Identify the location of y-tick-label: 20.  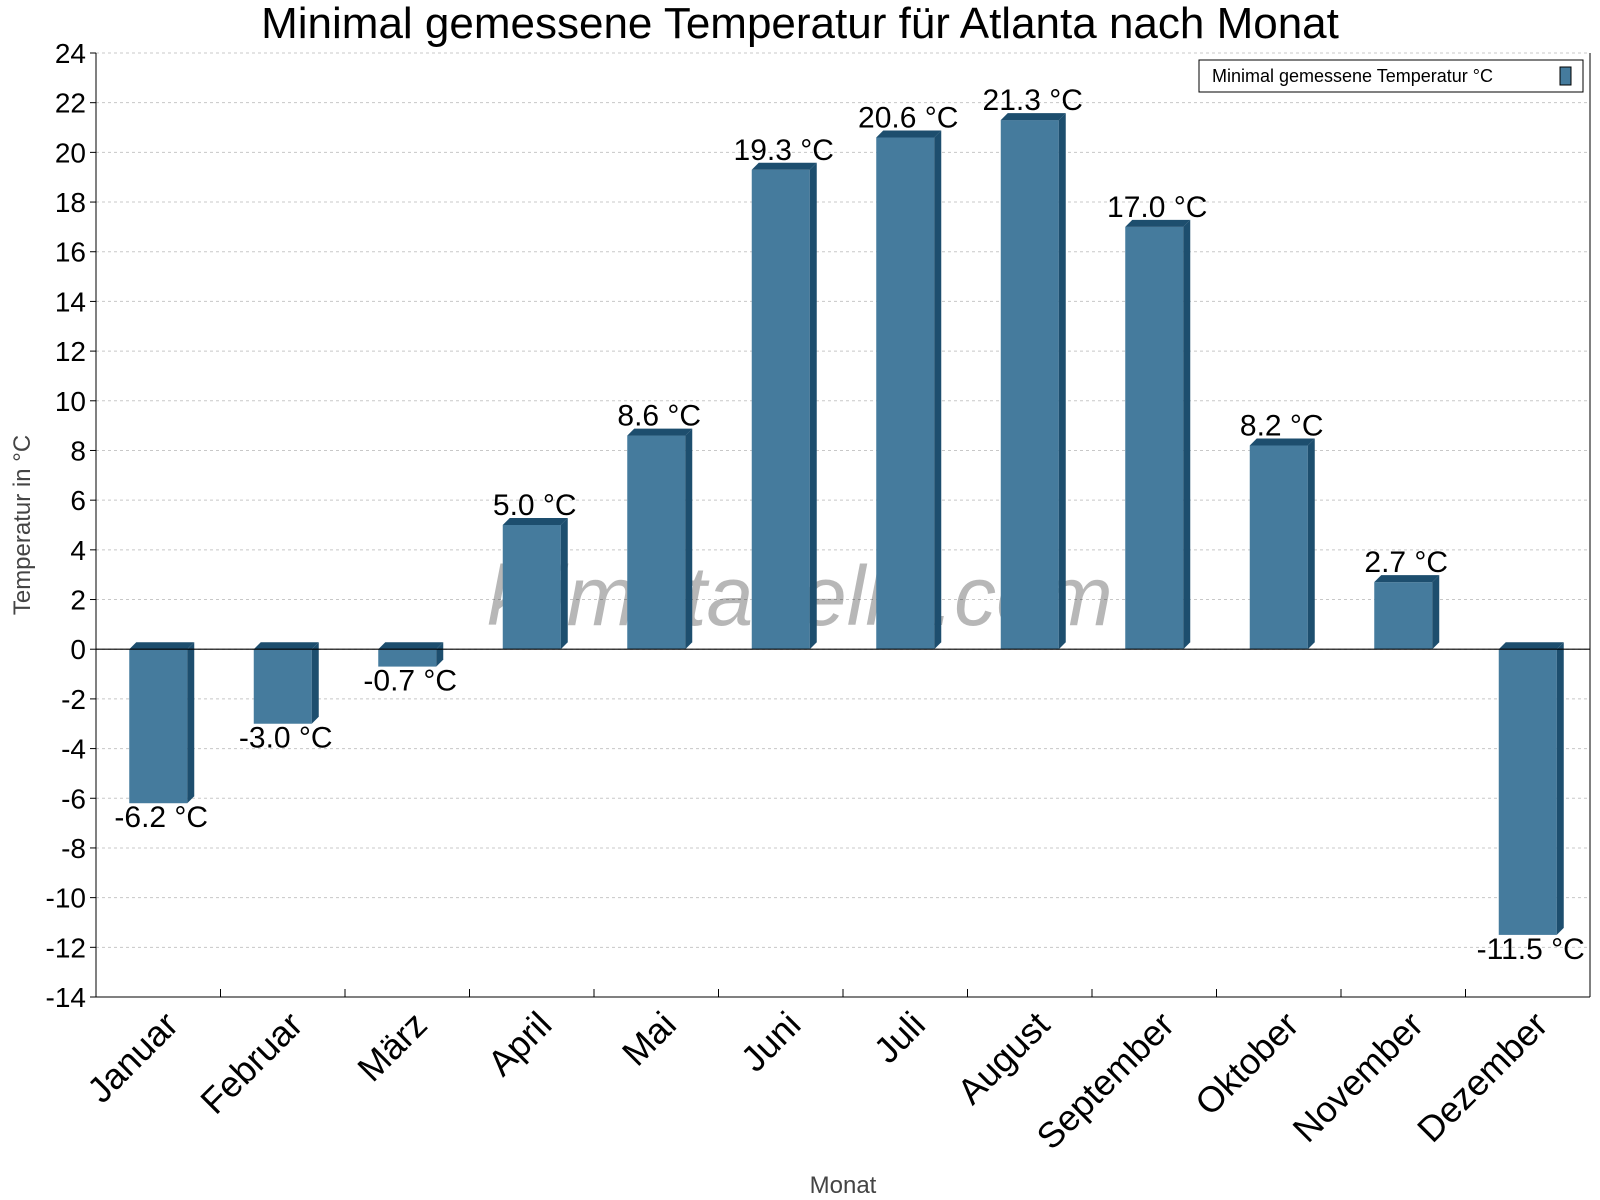
(70, 152).